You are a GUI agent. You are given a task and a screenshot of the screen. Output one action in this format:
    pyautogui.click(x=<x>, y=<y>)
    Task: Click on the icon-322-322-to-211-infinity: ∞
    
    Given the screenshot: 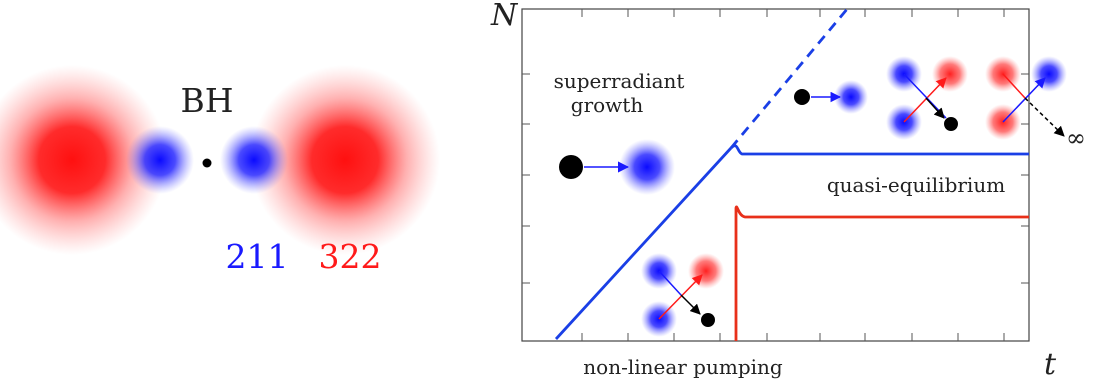 What is the action you would take?
    pyautogui.click(x=1035, y=104)
    